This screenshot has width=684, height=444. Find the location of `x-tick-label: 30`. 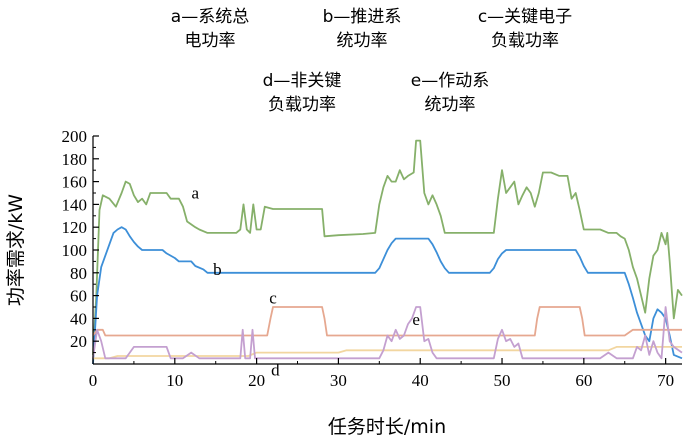

x-tick-label: 30 is located at coordinates (338, 380).